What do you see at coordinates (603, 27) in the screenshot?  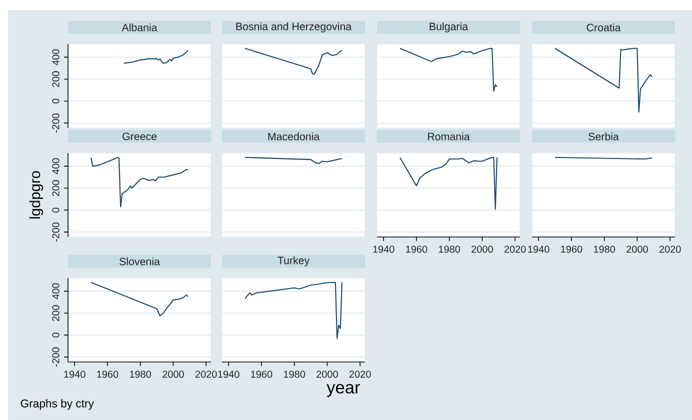 I see `chart-title: Croatia` at bounding box center [603, 27].